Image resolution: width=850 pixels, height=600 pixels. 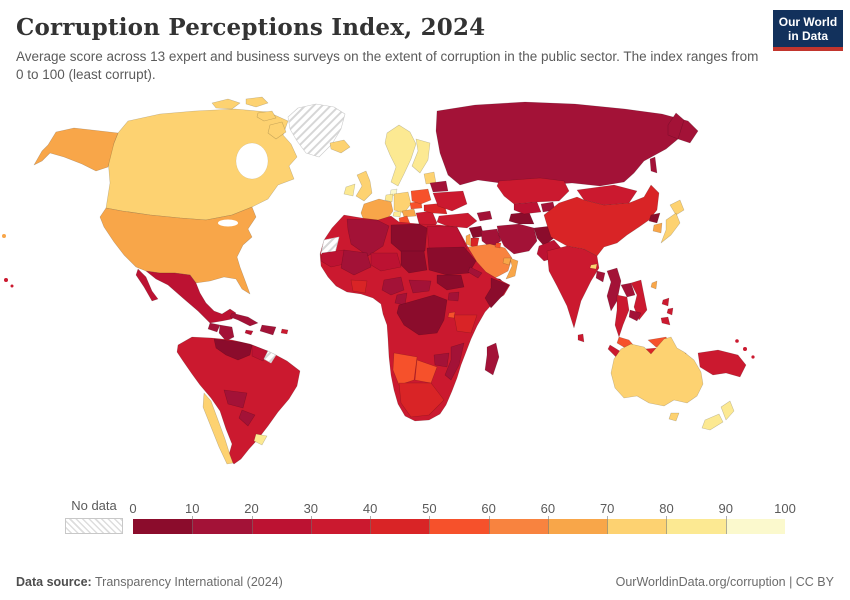 What do you see at coordinates (607, 194) in the screenshot?
I see `region-mongolia` at bounding box center [607, 194].